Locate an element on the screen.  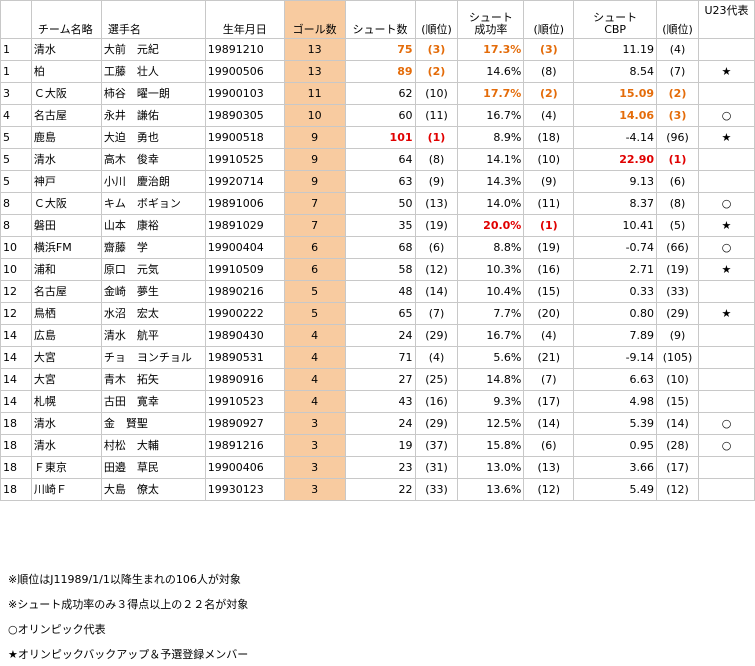
player-name-cell: 村松 大輔 is located at coordinates (153, 445).